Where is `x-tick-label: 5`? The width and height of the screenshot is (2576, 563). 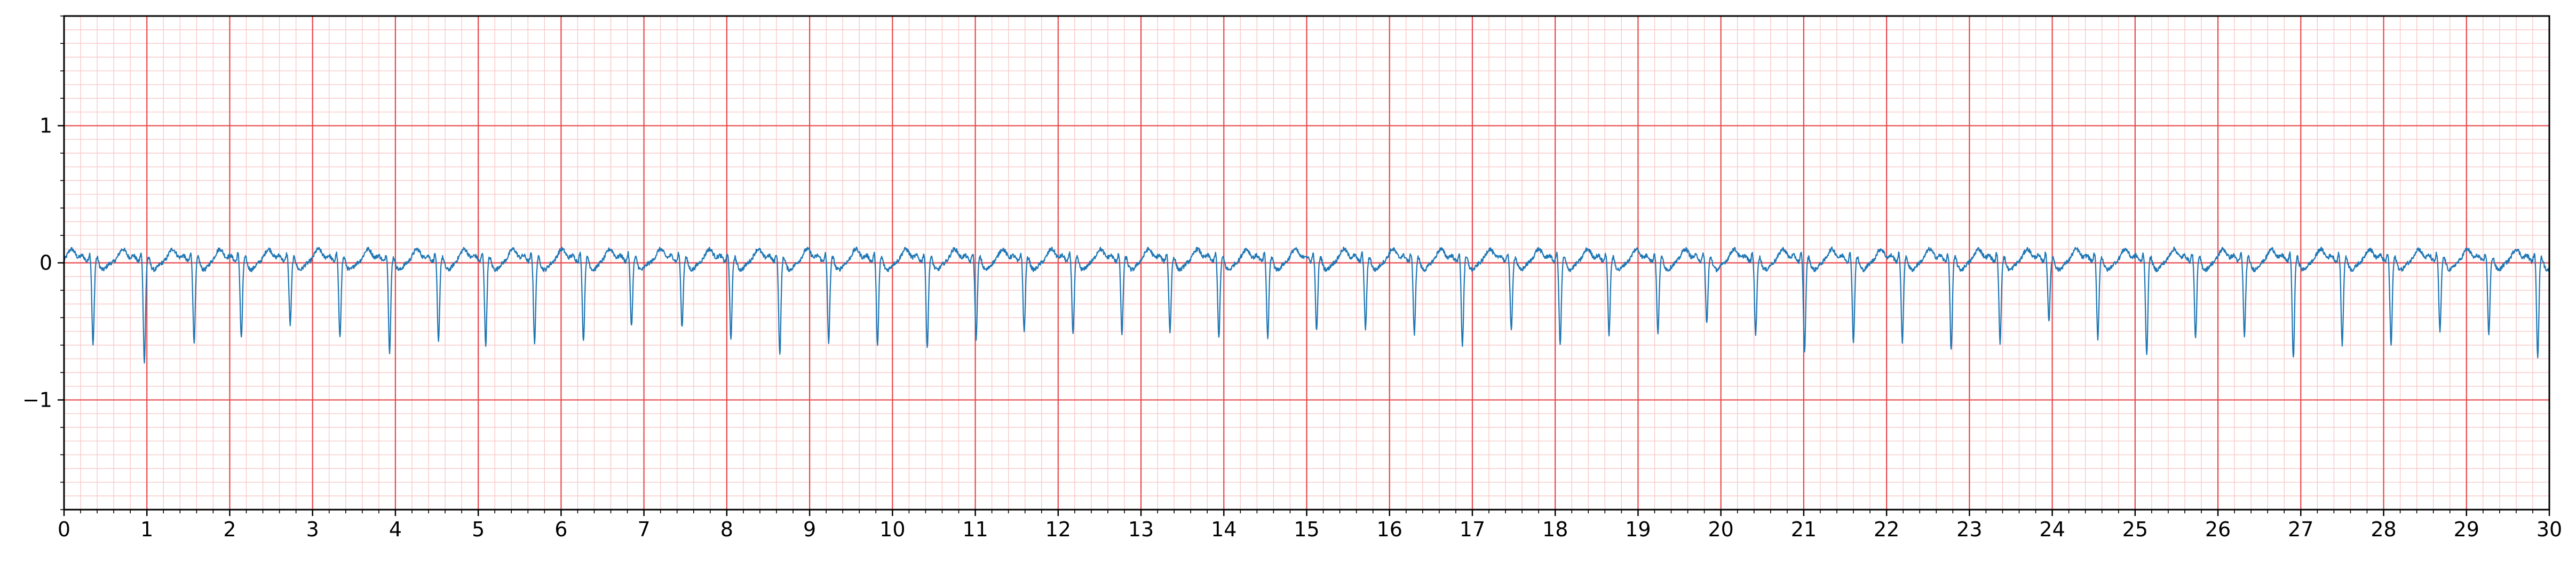
x-tick-label: 5 is located at coordinates (478, 529).